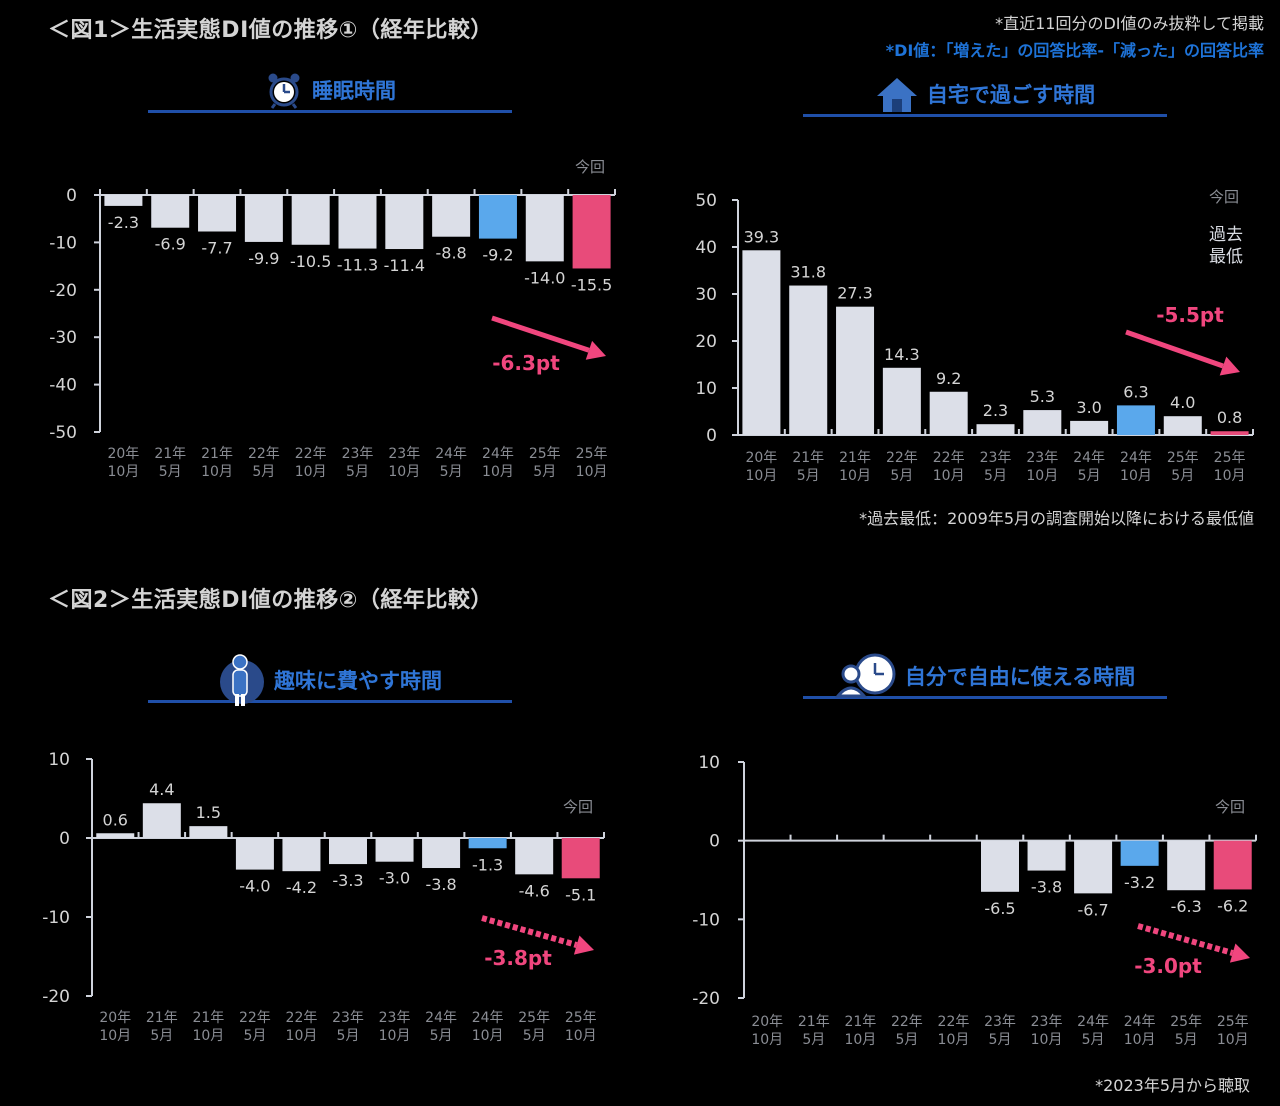  What do you see at coordinates (63, 338) in the screenshot?
I see `y-tick-label: -30` at bounding box center [63, 338].